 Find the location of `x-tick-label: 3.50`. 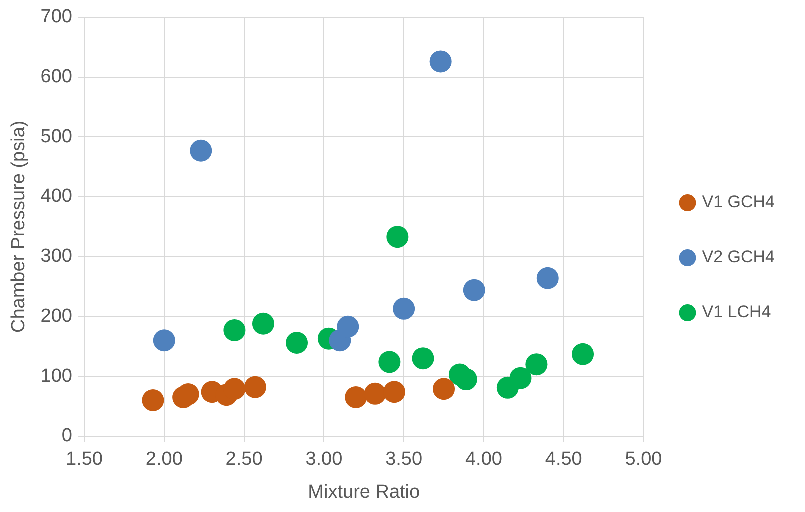

x-tick-label: 3.50 is located at coordinates (404, 459).